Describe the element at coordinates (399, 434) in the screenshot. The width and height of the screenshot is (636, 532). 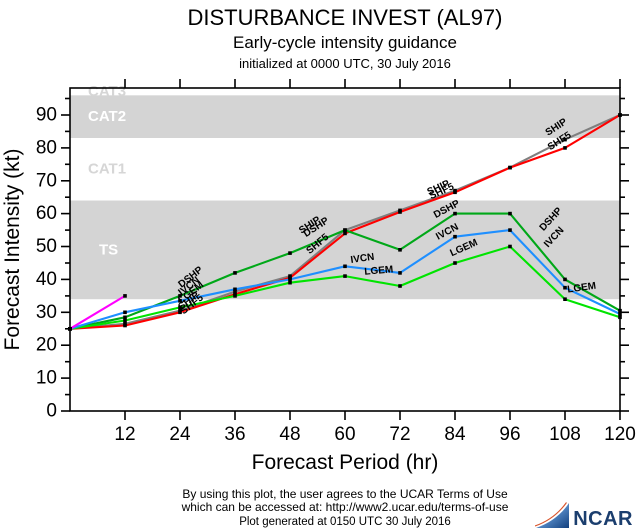
I see `x-tick-label-72: 72` at that location.